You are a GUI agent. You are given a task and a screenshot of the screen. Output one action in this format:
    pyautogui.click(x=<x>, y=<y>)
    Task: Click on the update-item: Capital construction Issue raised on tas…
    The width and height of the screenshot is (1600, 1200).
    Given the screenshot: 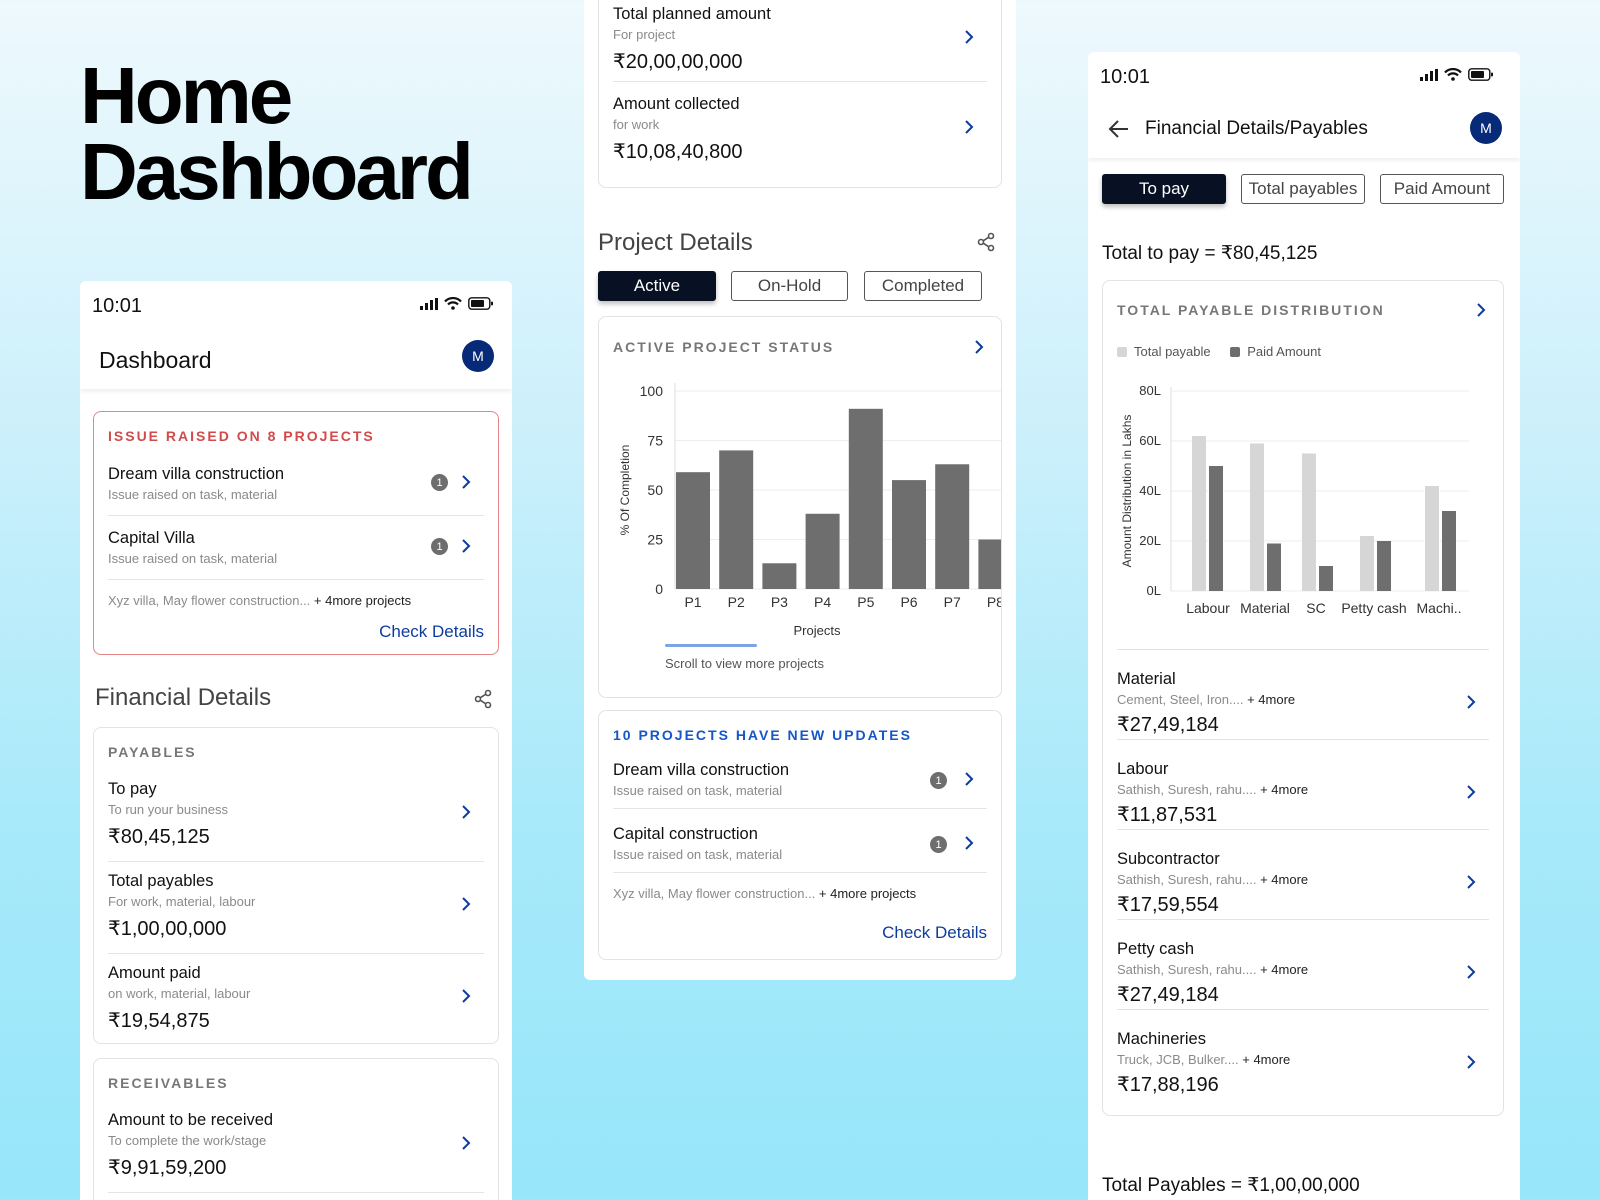 What is the action you would take?
    pyautogui.click(x=800, y=844)
    